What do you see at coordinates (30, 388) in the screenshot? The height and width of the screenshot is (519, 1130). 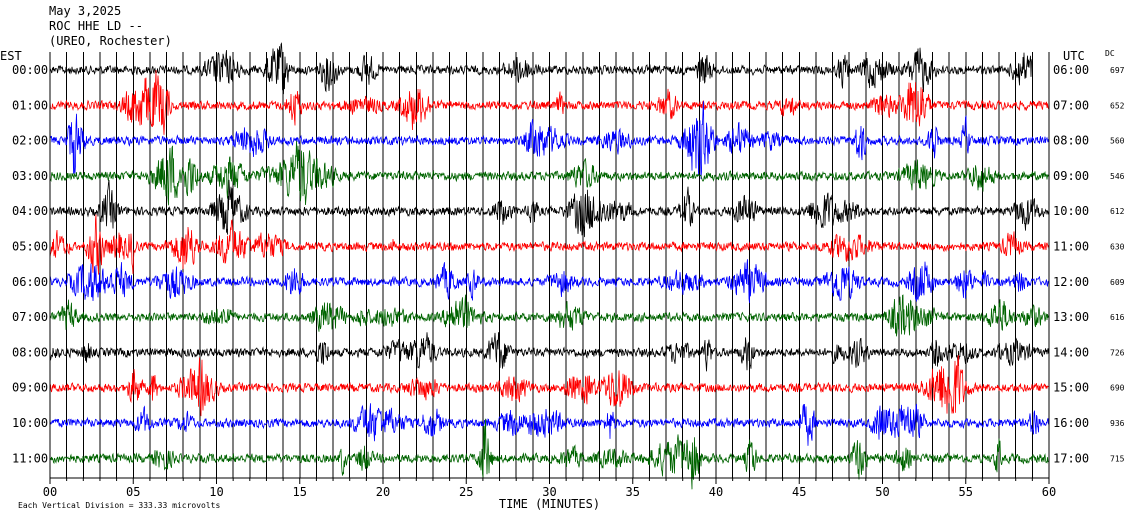 I see `est-hour-label: 09:00` at bounding box center [30, 388].